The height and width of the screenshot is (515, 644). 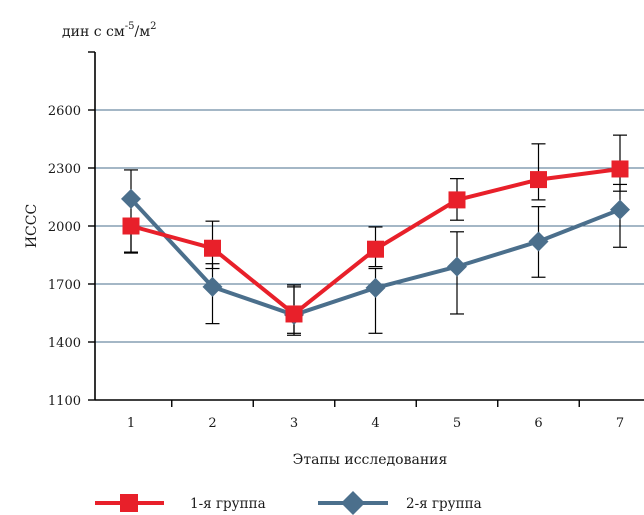 I want to click on y-tick-label-1400: 1400, so click(x=64, y=343).